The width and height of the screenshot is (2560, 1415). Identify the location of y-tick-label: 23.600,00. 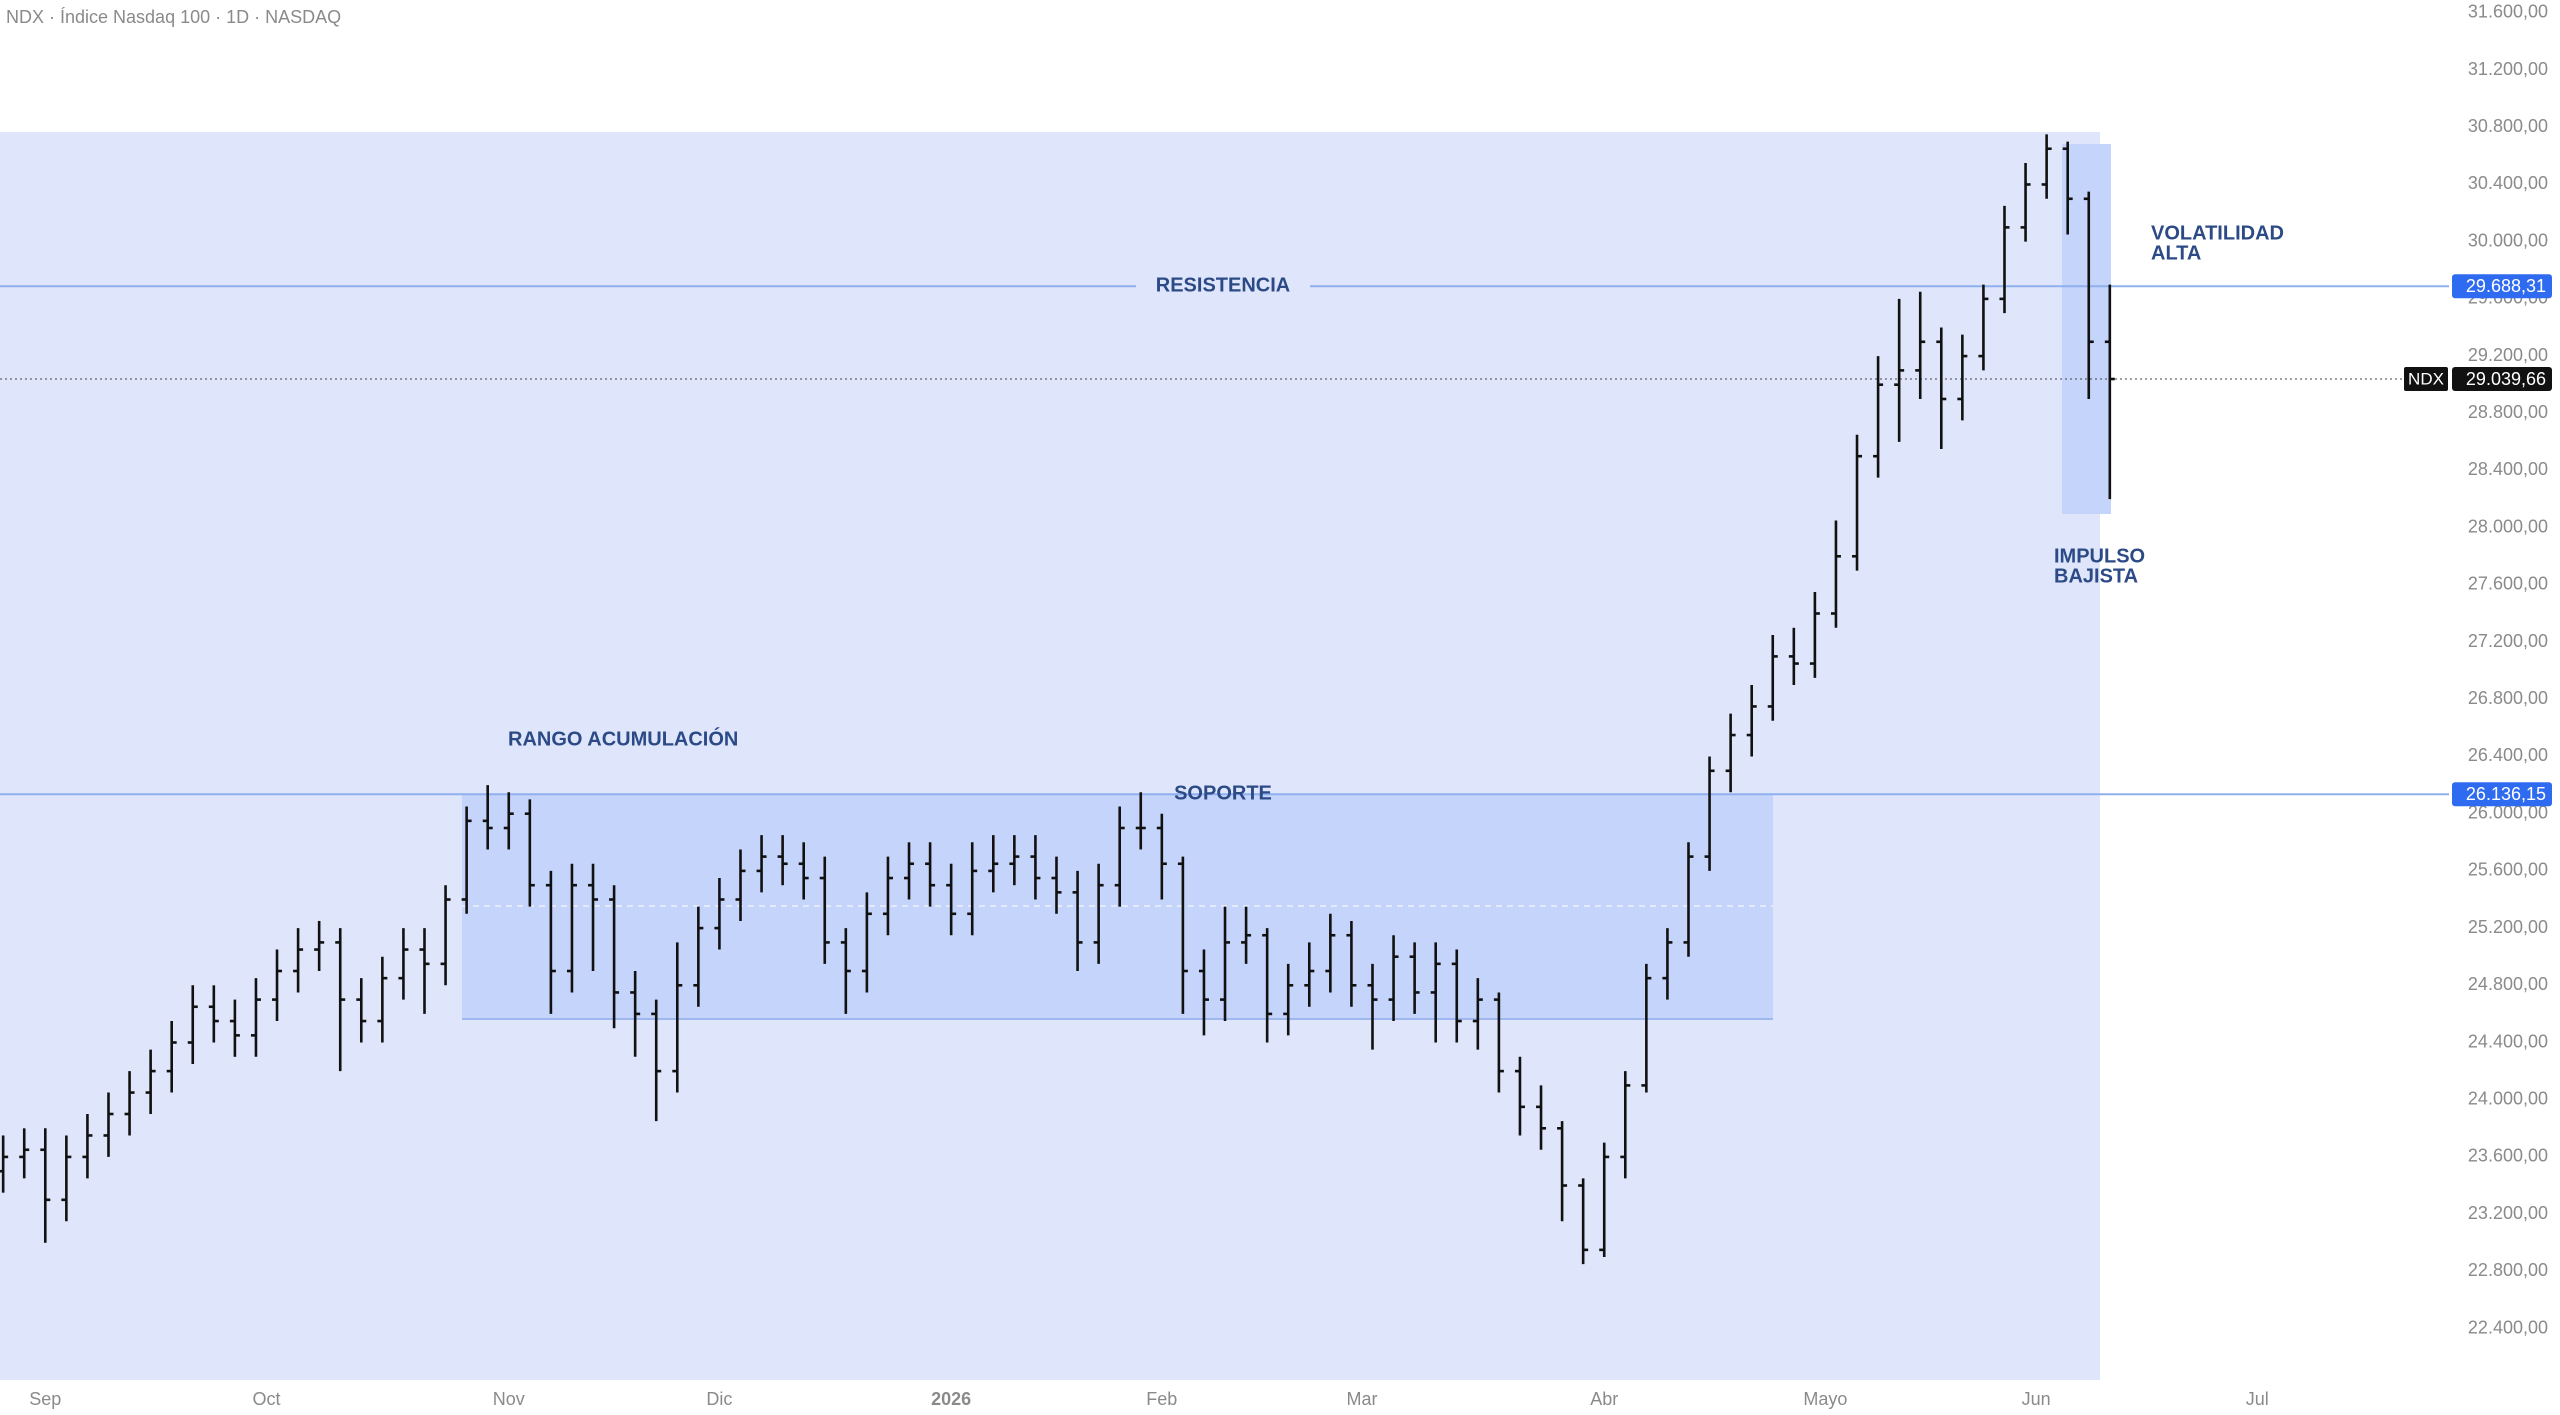
(2508, 1156).